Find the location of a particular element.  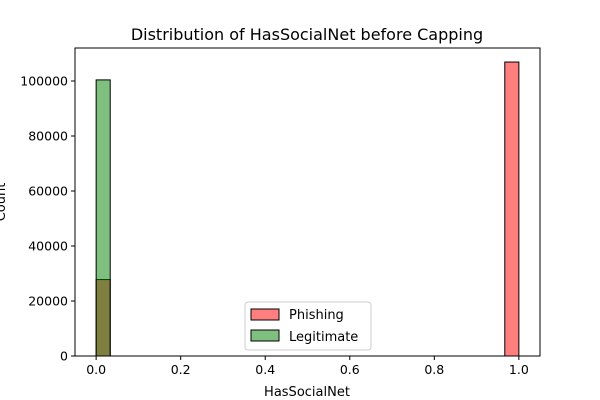

x-tick-label: 1.0 is located at coordinates (519, 369).